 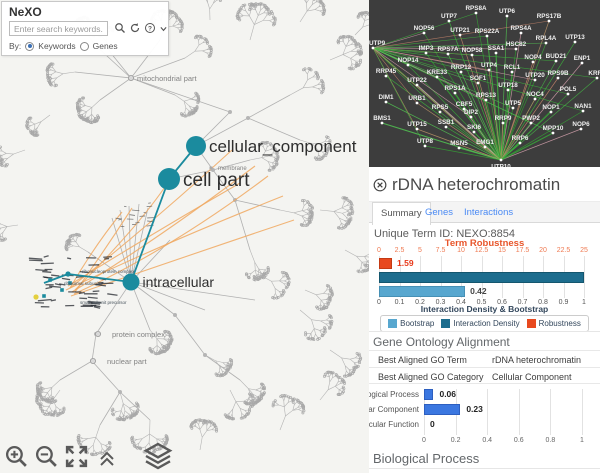 I want to click on gene-node-URB1, so click(x=417, y=103).